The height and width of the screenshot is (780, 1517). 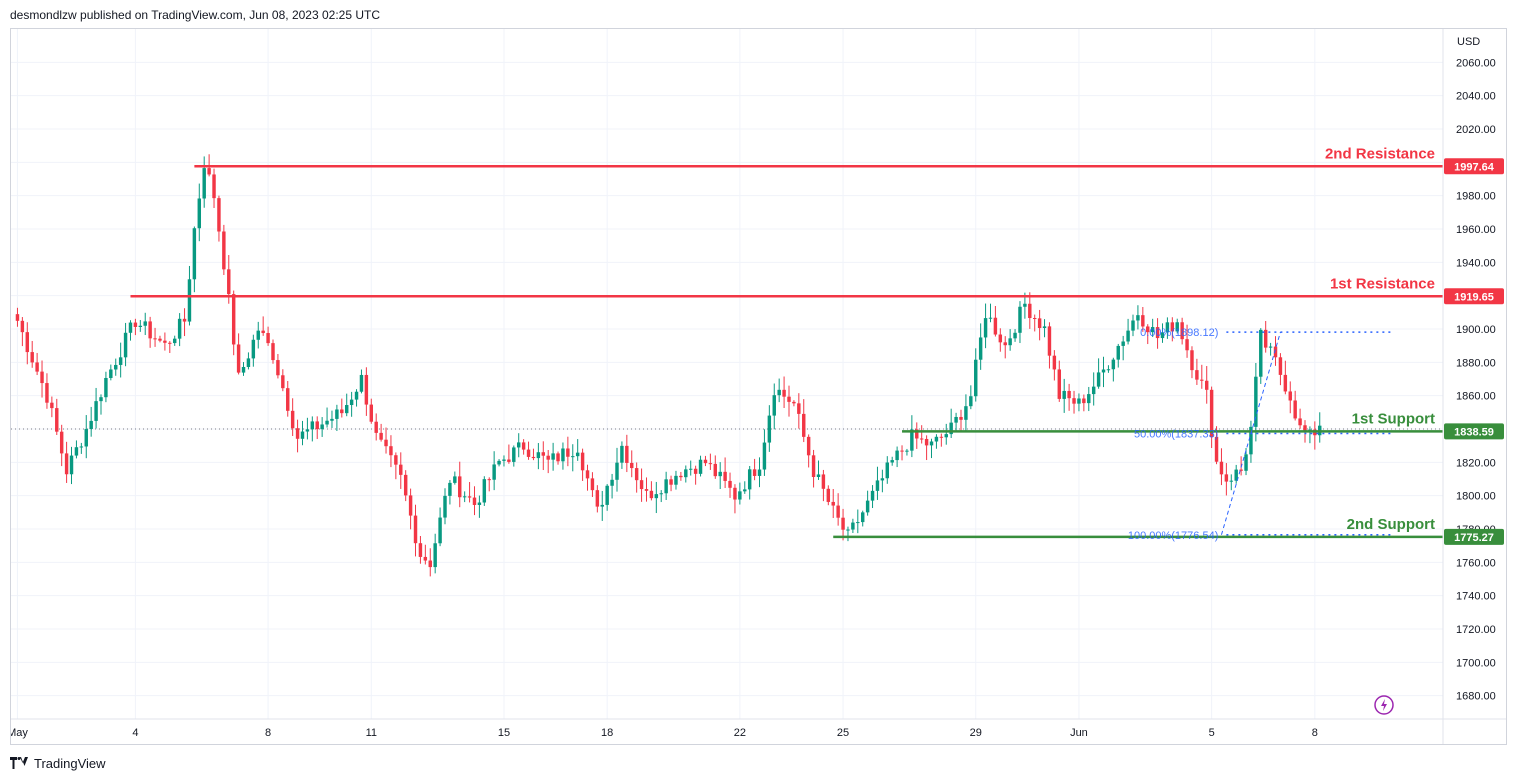 I want to click on alert-control, so click(x=1384, y=705).